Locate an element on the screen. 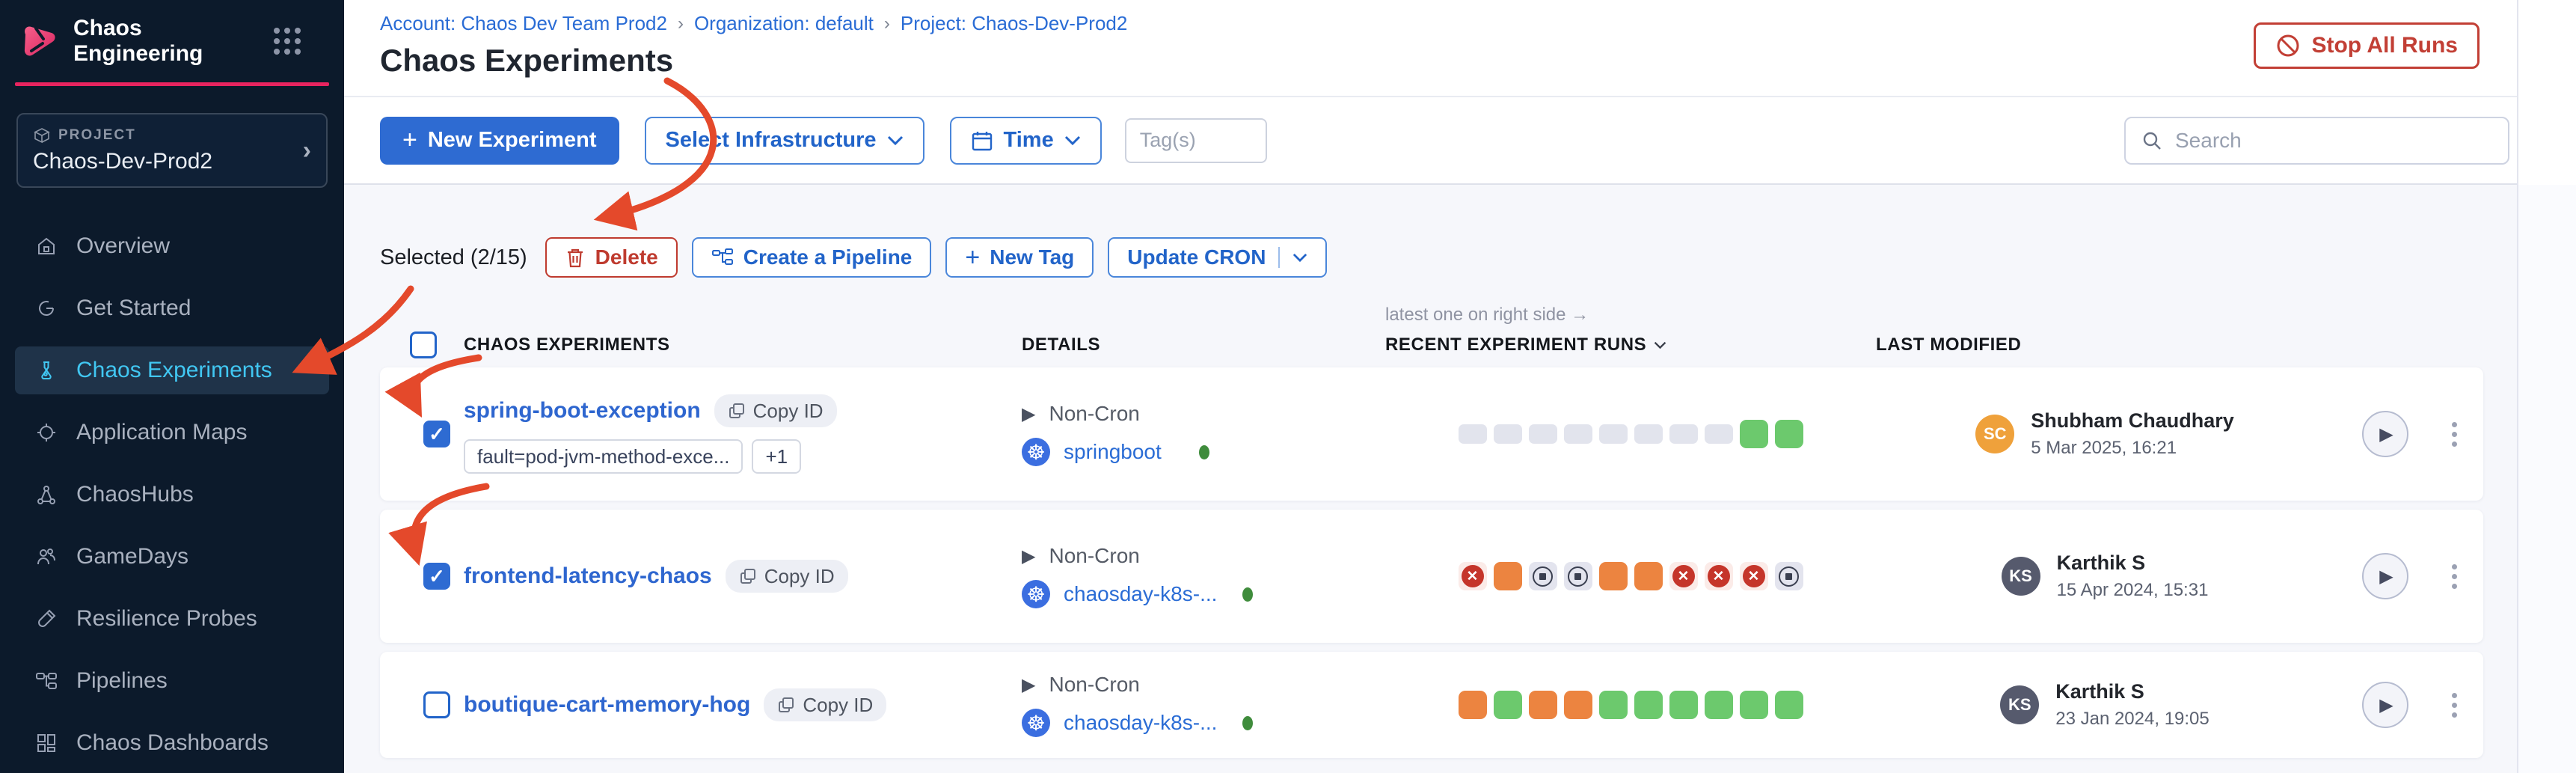 The image size is (2576, 773). hub-network-icon is located at coordinates (46, 495).